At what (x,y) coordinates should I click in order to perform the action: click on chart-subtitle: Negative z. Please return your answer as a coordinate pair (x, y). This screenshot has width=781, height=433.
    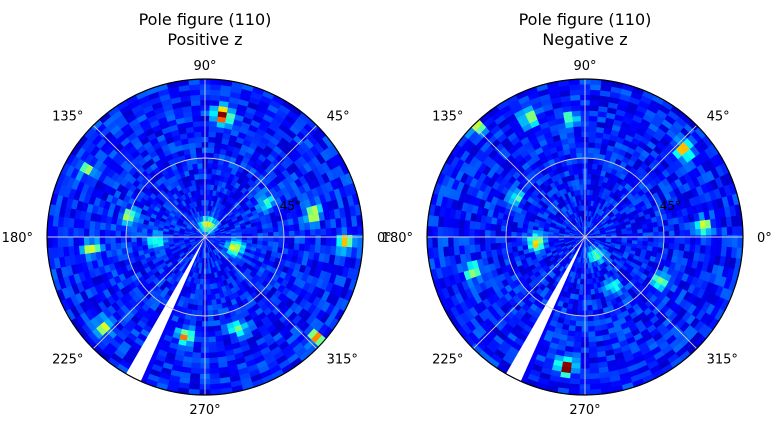
    Looking at the image, I should click on (584, 39).